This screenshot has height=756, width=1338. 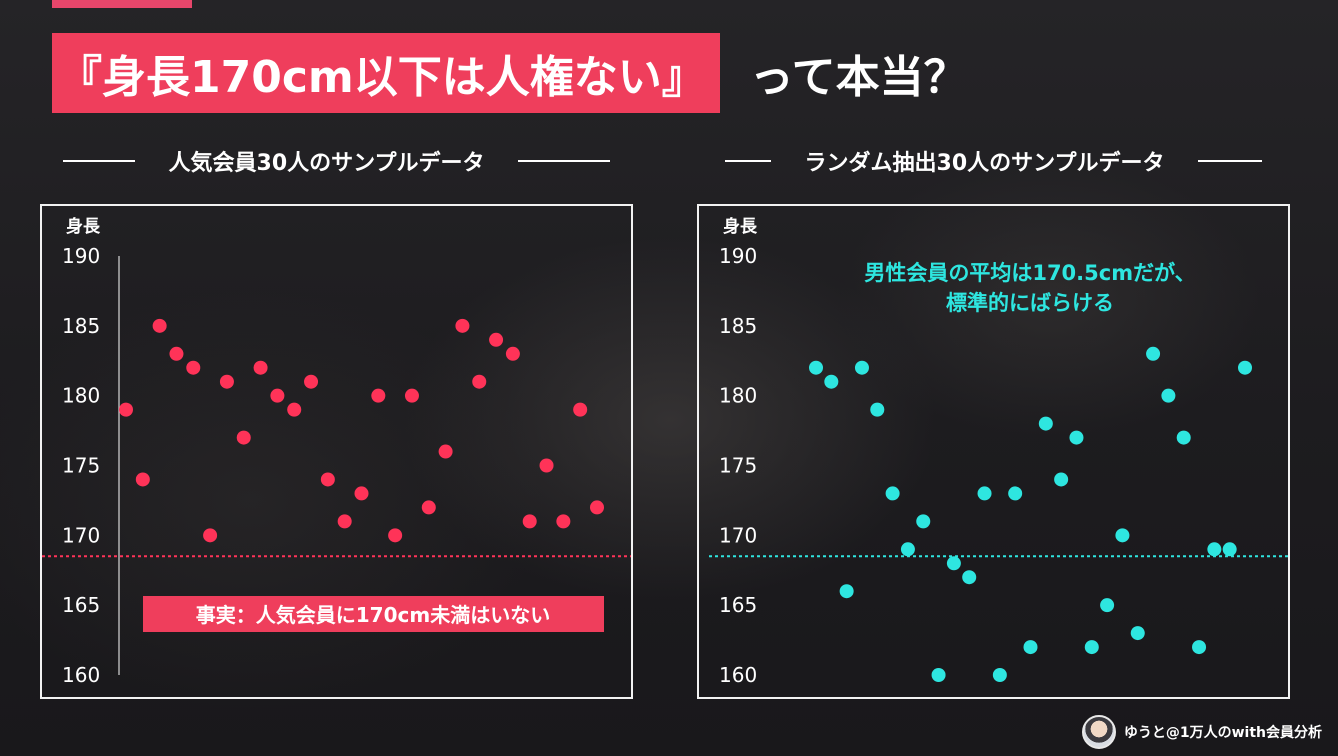 I want to click on top-accent-bar, so click(x=122, y=4).